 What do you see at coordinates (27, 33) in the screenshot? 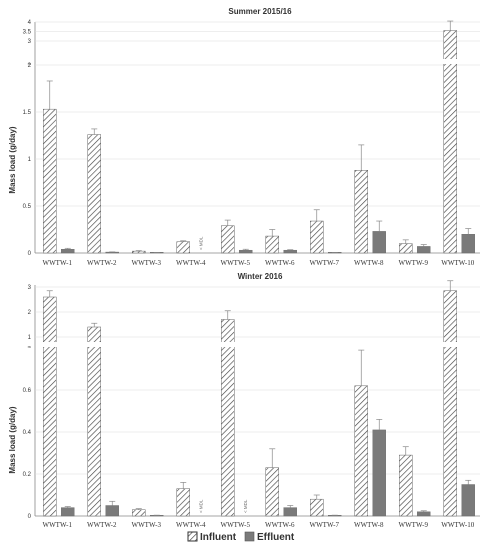
I see `y-tick-label: 3.5` at bounding box center [27, 33].